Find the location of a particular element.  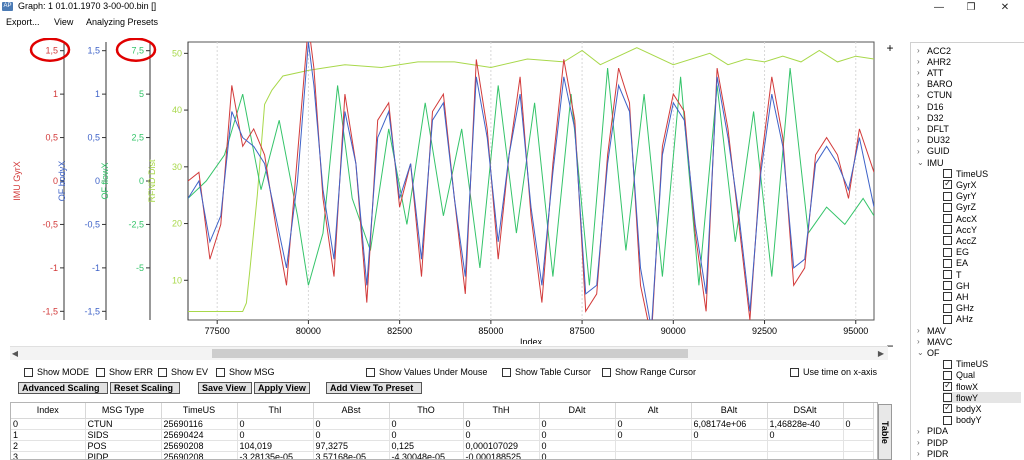

column-header: ThH is located at coordinates (501, 411).